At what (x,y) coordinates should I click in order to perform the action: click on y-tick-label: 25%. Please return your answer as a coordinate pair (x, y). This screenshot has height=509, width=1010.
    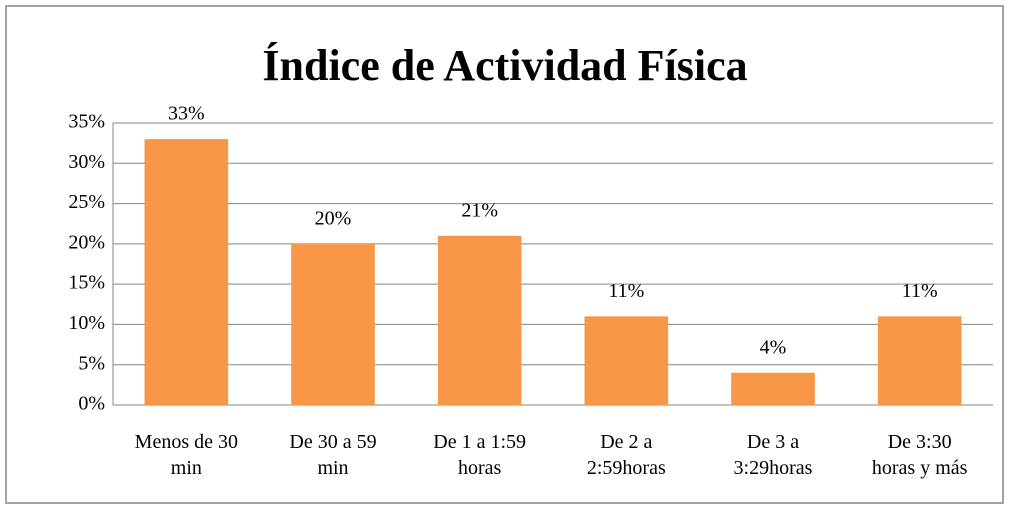
    Looking at the image, I should click on (86, 202).